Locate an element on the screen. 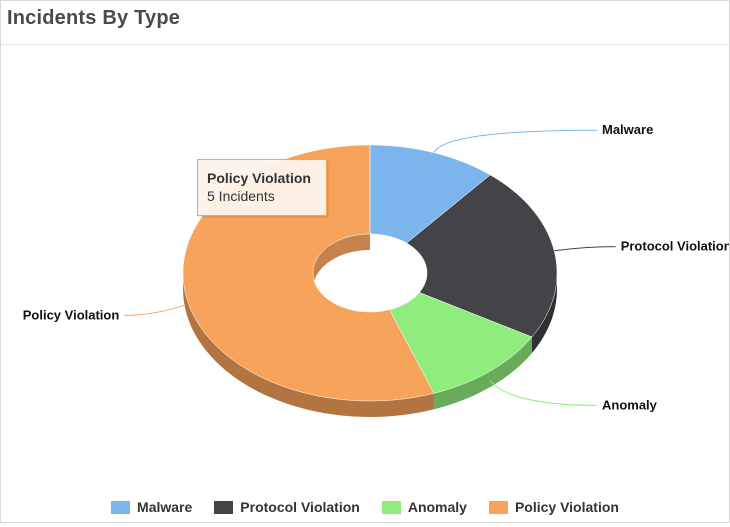 The width and height of the screenshot is (730, 527). slice-inner-wall-policy-violation is located at coordinates (341, 261).